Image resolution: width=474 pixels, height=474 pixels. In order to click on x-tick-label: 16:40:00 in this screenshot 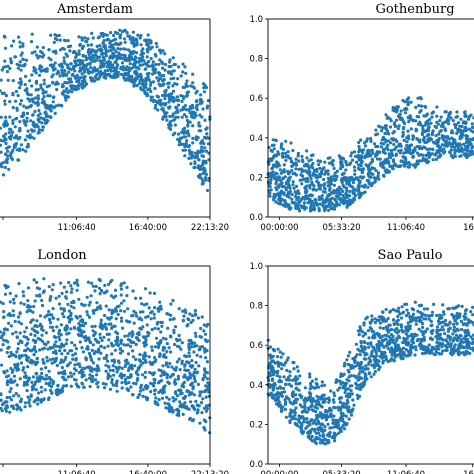, I will do `click(148, 472)`.